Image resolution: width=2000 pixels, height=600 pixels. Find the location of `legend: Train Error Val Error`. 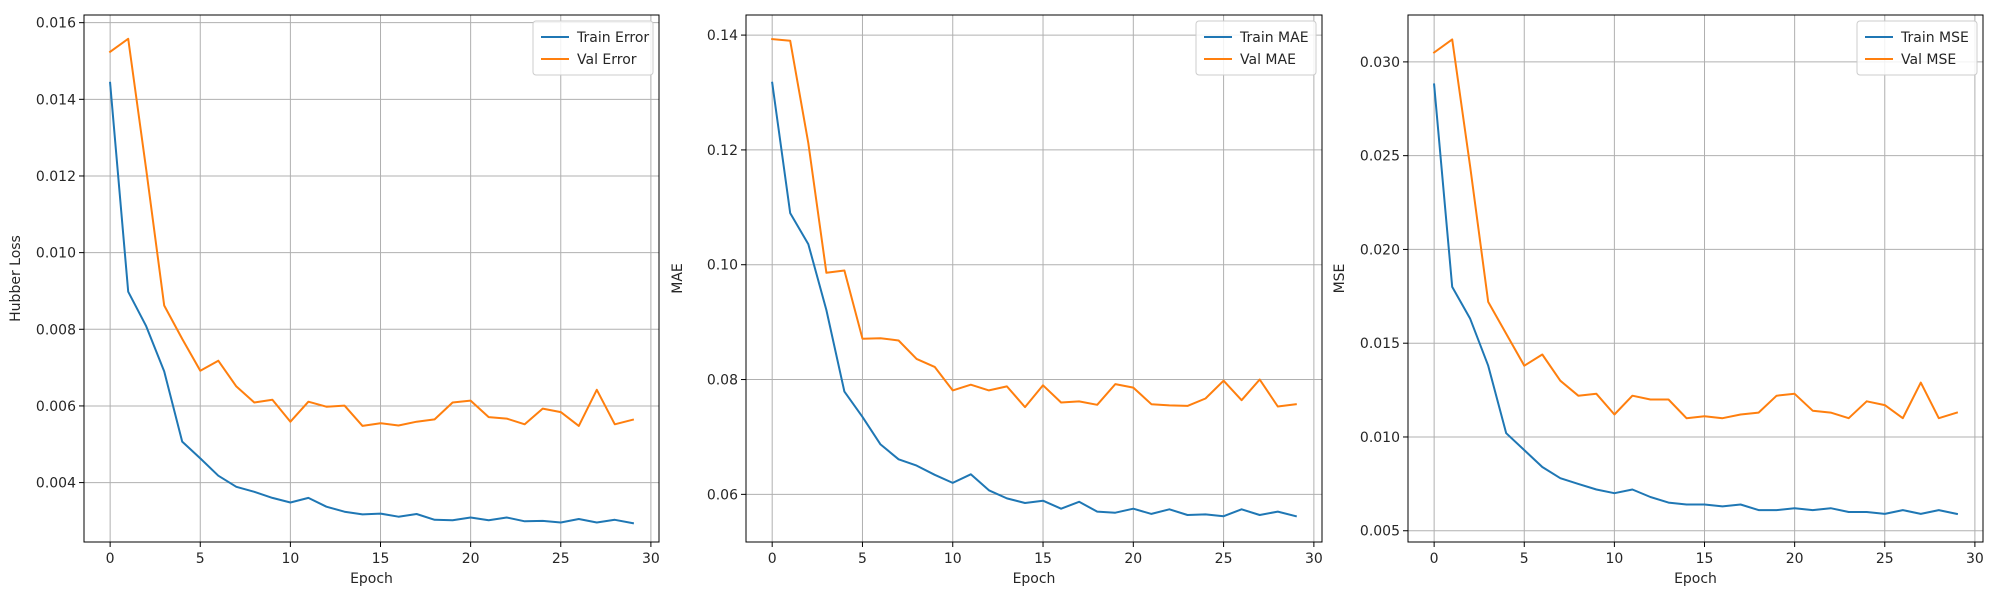

legend: Train Error Val Error is located at coordinates (593, 48).